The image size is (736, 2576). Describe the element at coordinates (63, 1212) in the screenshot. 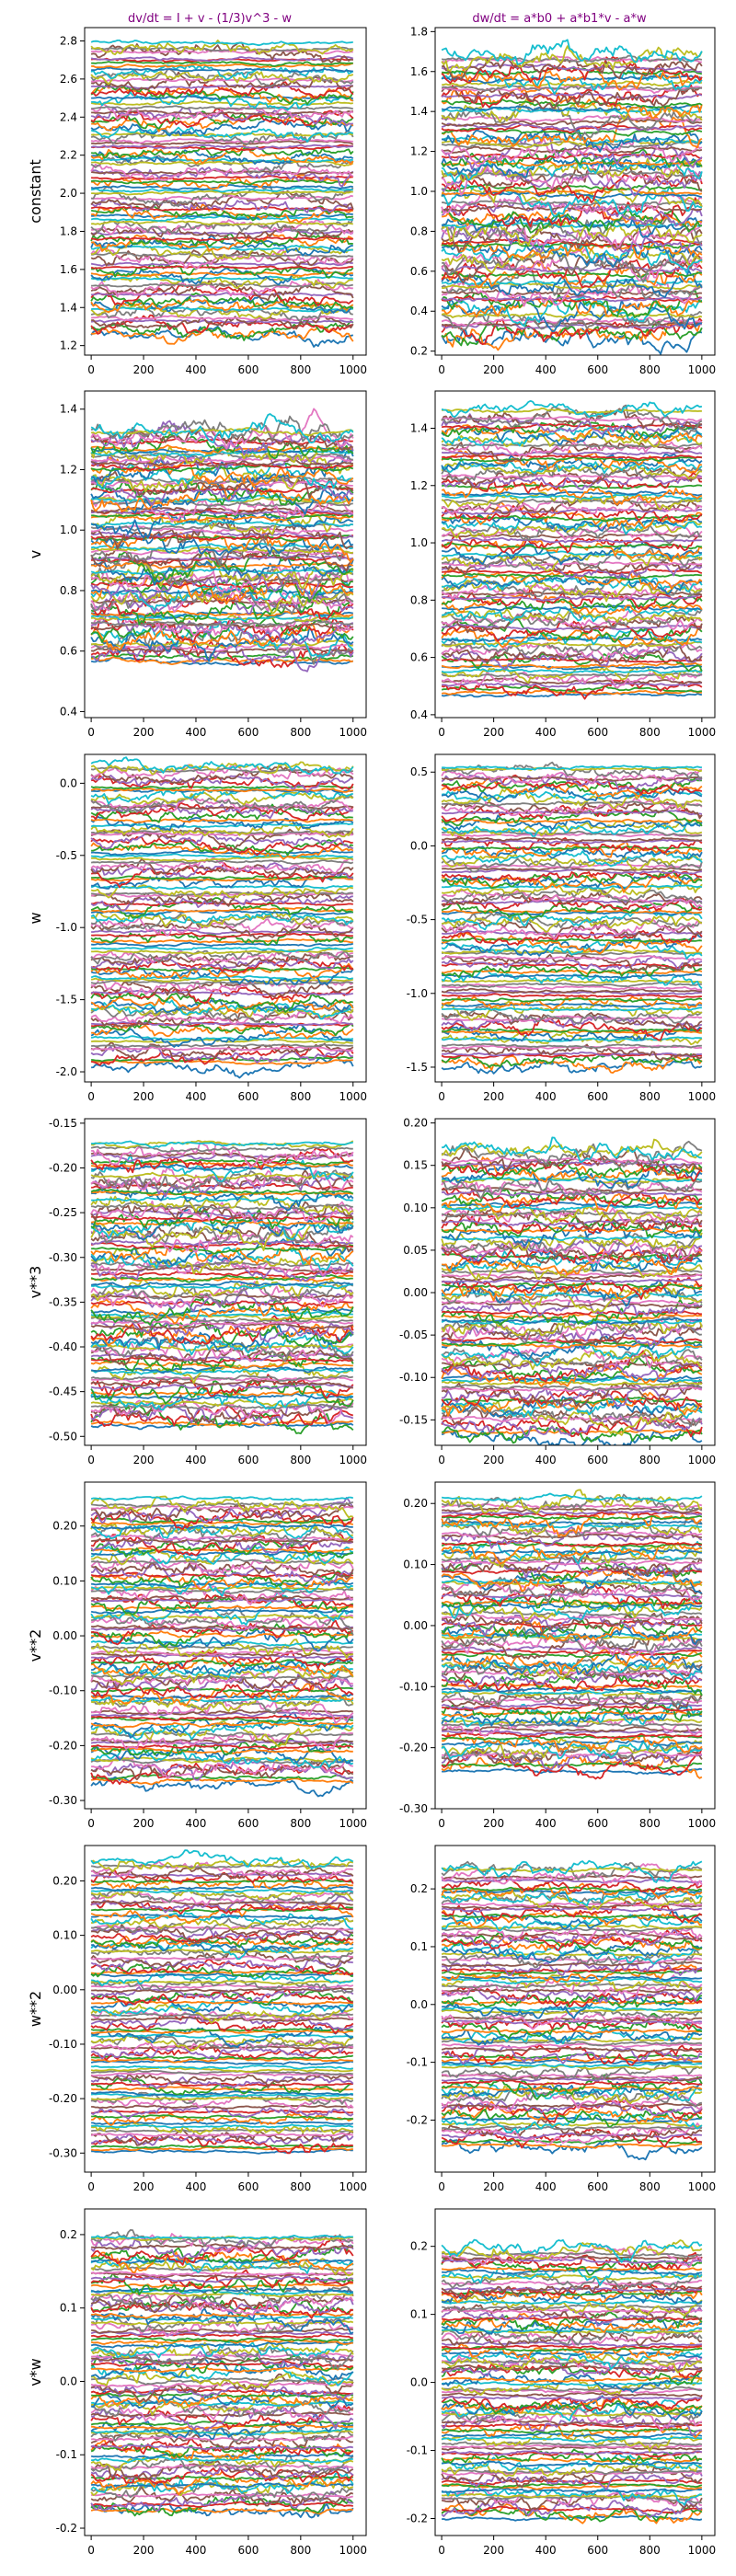

I see `y-tick-label: -0.25` at that location.